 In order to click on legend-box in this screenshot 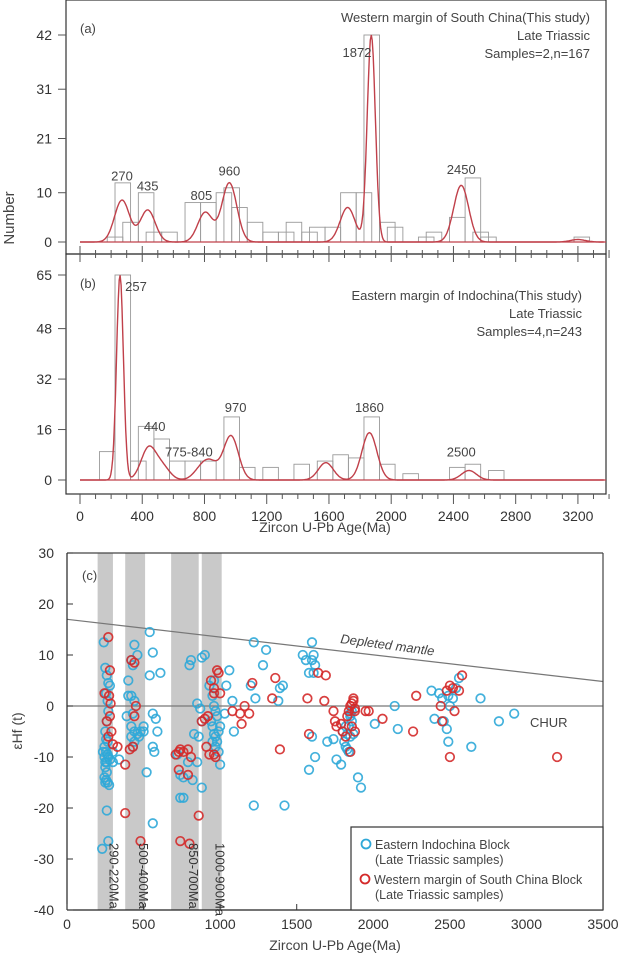, I will do `click(477, 868)`.